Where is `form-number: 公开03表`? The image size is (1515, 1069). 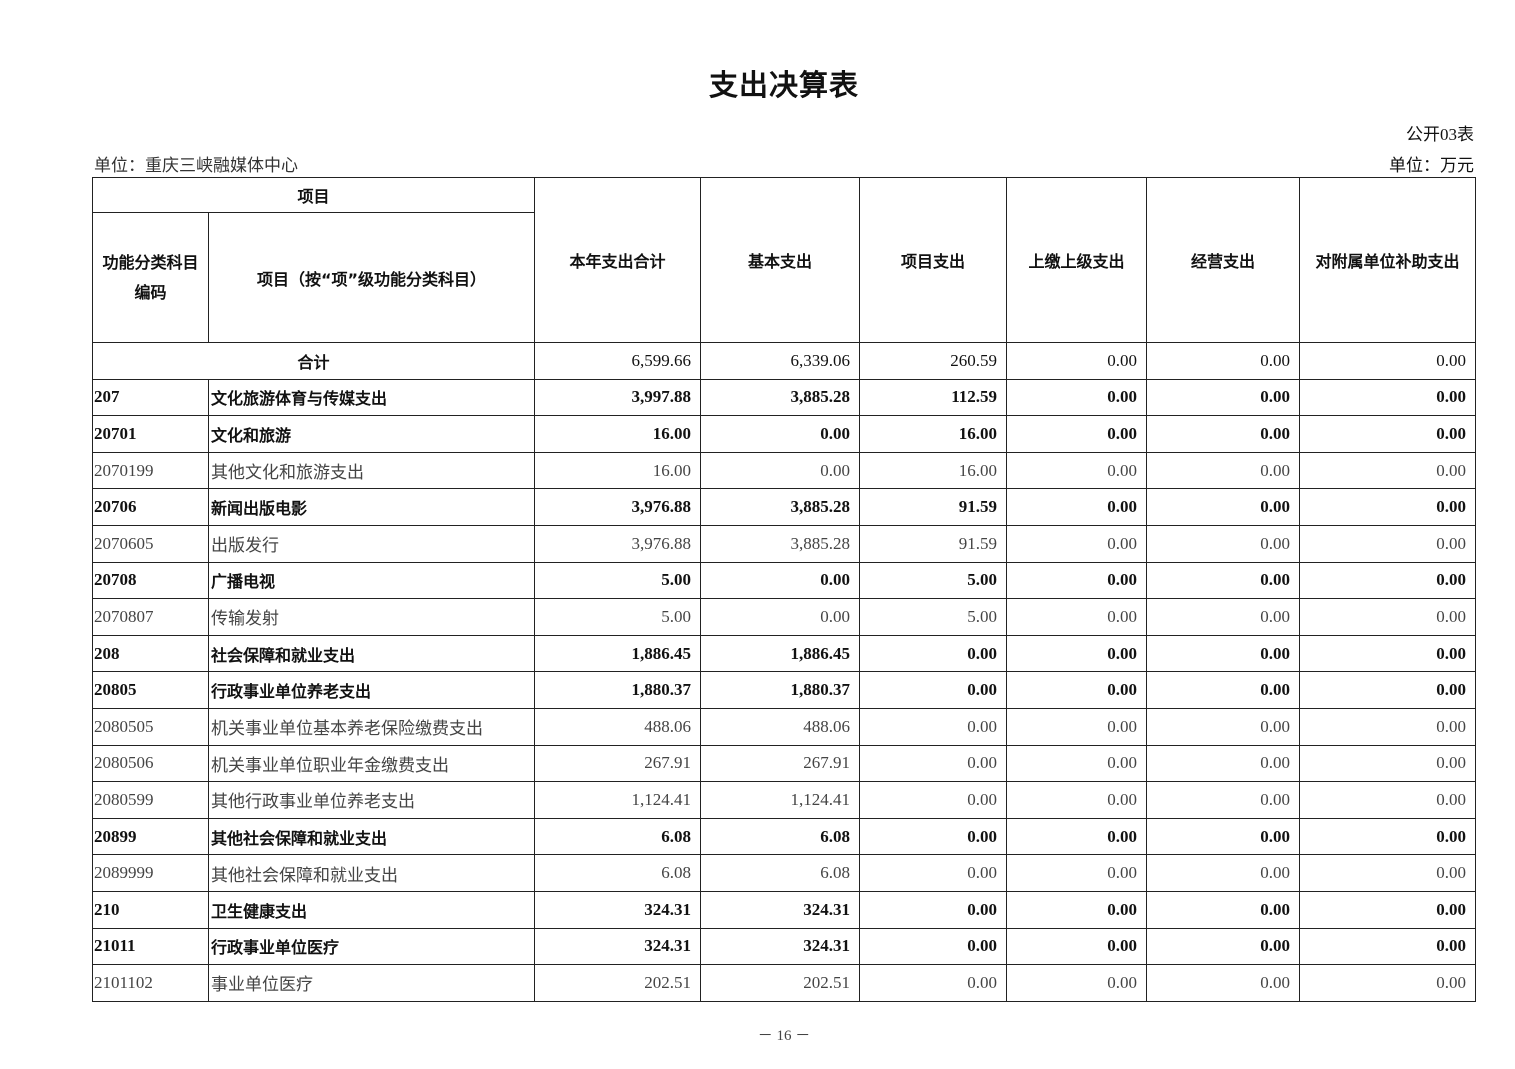
form-number: 公开03表 is located at coordinates (1440, 134).